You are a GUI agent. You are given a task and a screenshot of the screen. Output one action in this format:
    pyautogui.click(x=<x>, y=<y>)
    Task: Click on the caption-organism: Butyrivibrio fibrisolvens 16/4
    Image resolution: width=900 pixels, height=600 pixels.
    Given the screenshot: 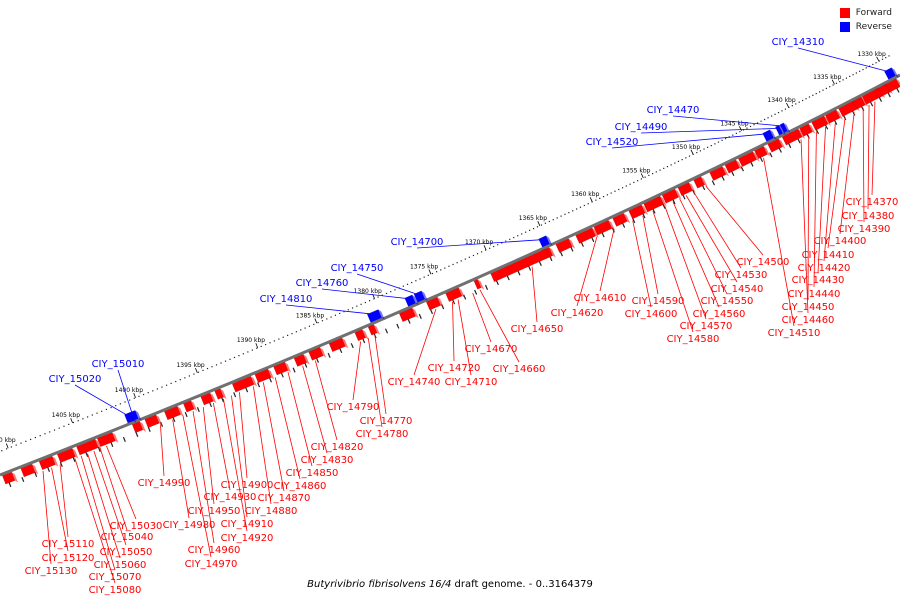 What is the action you would take?
    pyautogui.click(x=379, y=584)
    